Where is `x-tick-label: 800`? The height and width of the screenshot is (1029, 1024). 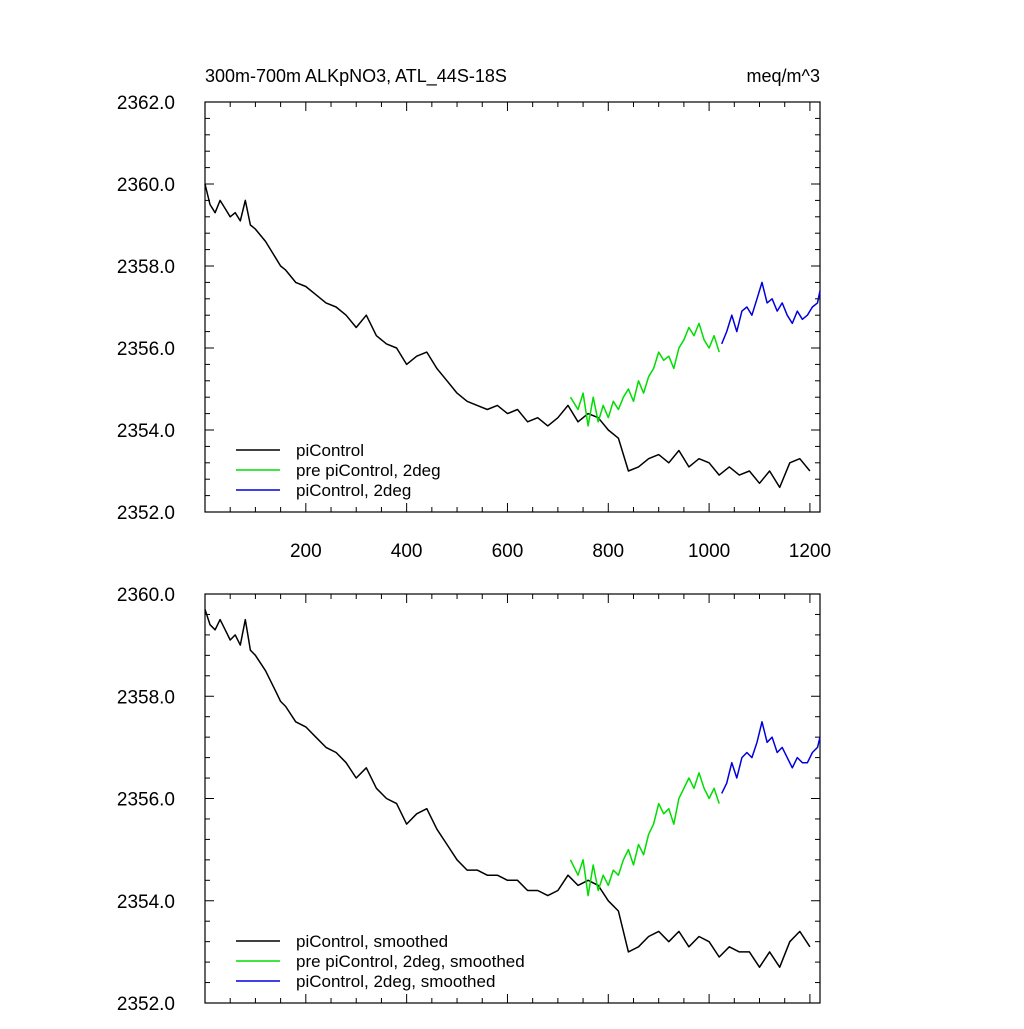 x-tick-label: 800 is located at coordinates (608, 551).